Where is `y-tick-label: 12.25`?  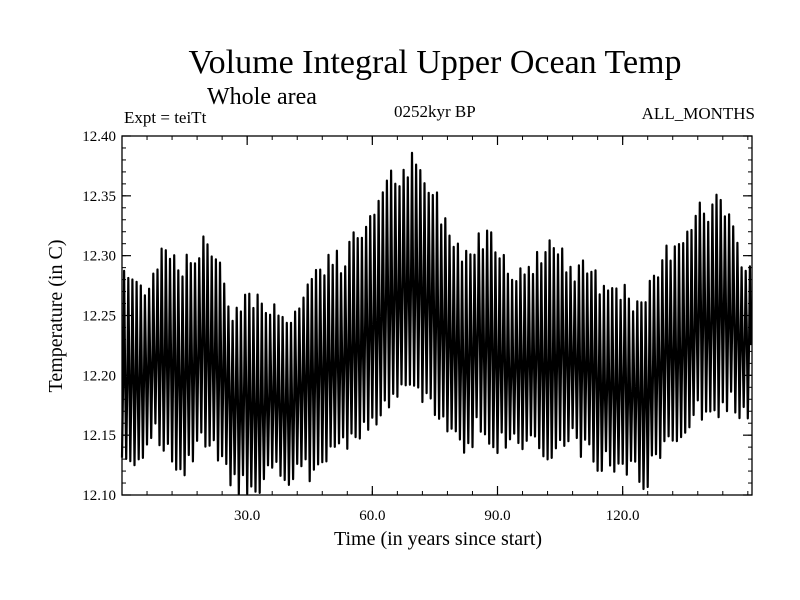
y-tick-label: 12.25 is located at coordinates (99, 317).